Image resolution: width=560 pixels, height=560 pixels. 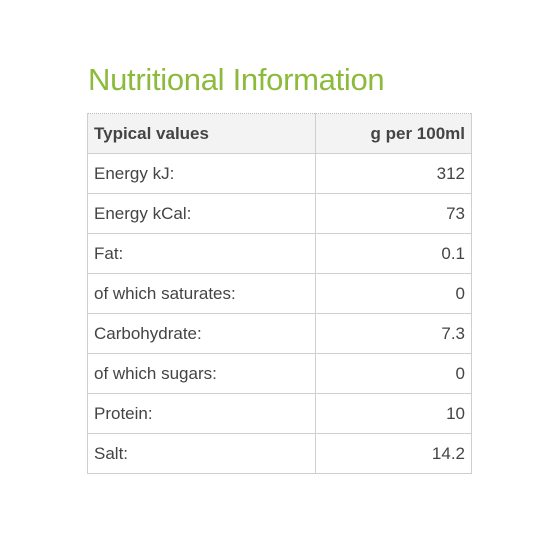 I want to click on table-row: of which sugars: 0, so click(x=279, y=373).